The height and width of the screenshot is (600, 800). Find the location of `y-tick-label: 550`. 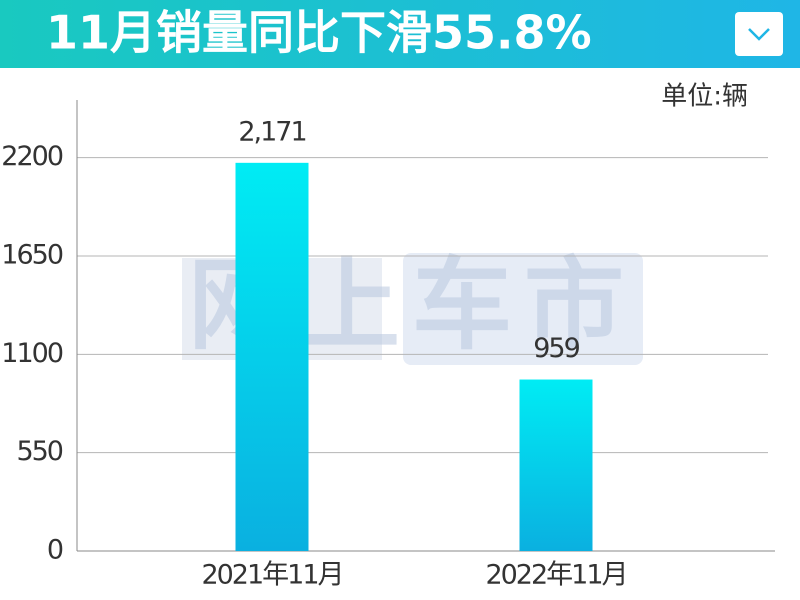

y-tick-label: 550 is located at coordinates (39, 451).